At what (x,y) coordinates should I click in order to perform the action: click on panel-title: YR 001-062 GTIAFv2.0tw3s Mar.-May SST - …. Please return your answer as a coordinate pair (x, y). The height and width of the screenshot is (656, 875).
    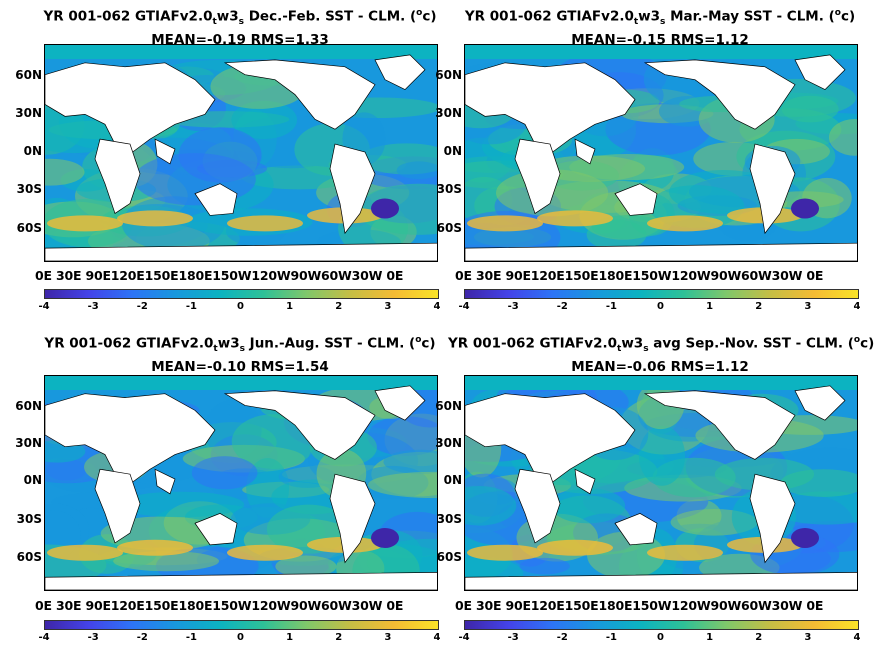
    Looking at the image, I should click on (660, 27).